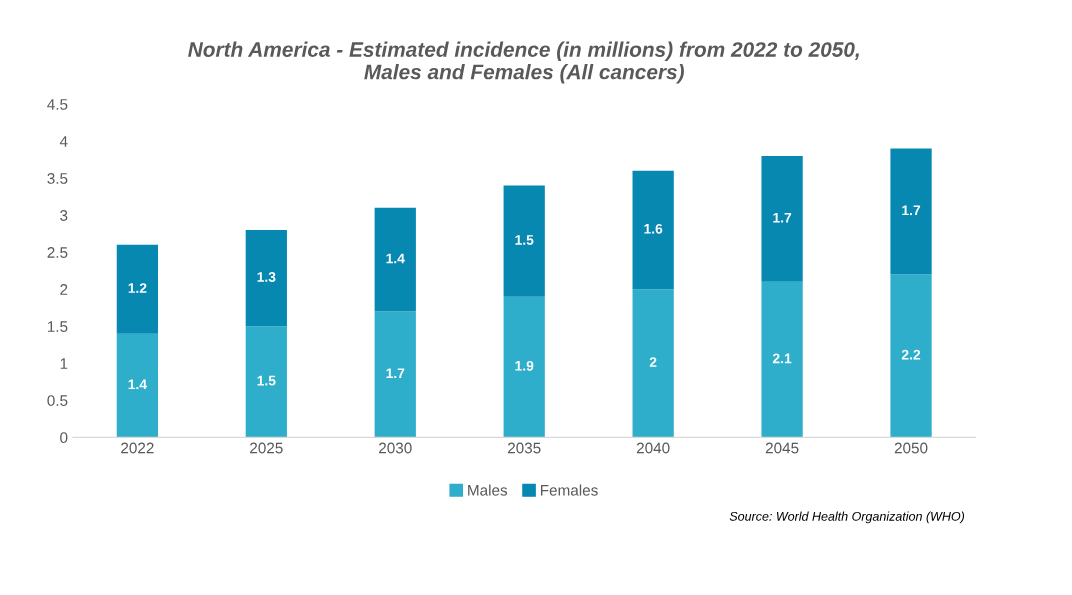  I want to click on y-tick-label: 0, so click(64, 438).